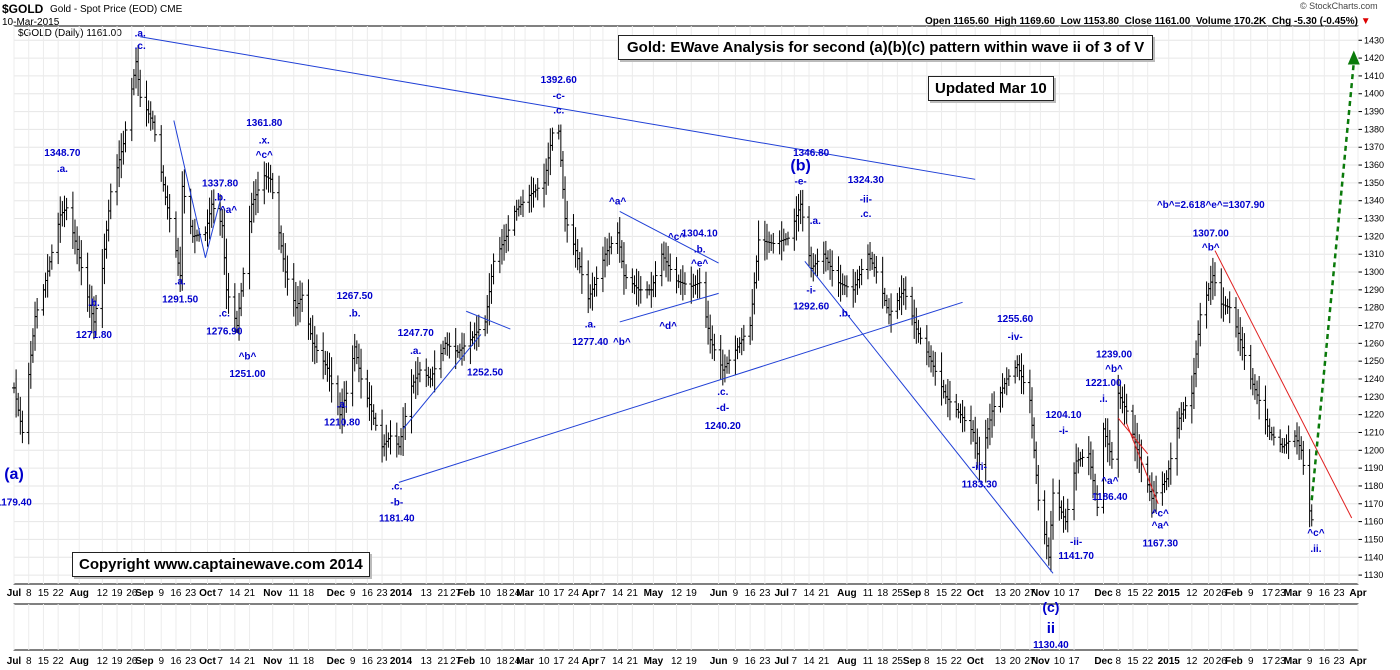  I want to click on x-tick-label: 22, so click(1148, 593).